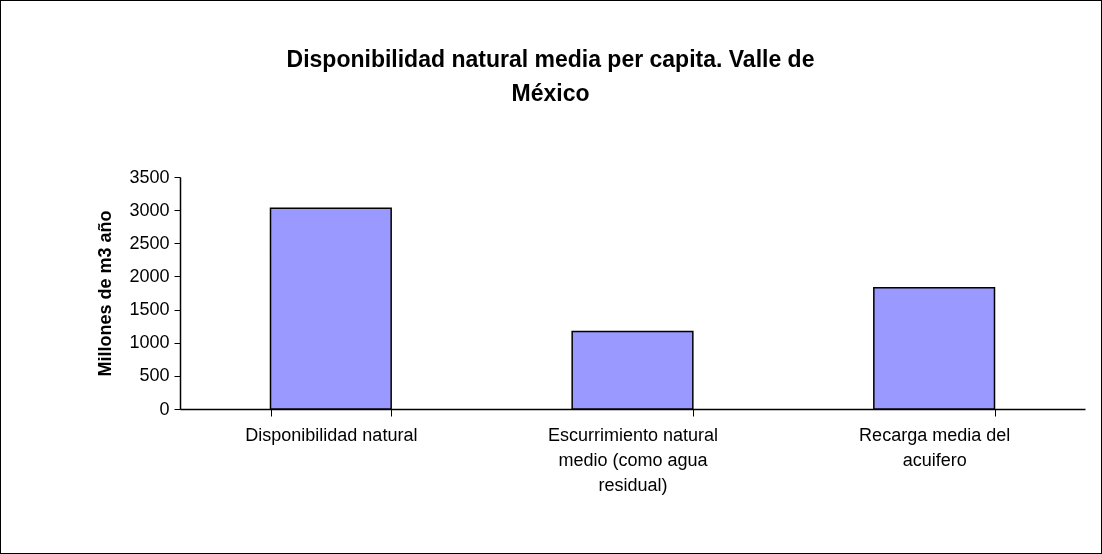 The image size is (1102, 554). What do you see at coordinates (935, 447) in the screenshot?
I see `x-tick-label: Recarga media del acuifero` at bounding box center [935, 447].